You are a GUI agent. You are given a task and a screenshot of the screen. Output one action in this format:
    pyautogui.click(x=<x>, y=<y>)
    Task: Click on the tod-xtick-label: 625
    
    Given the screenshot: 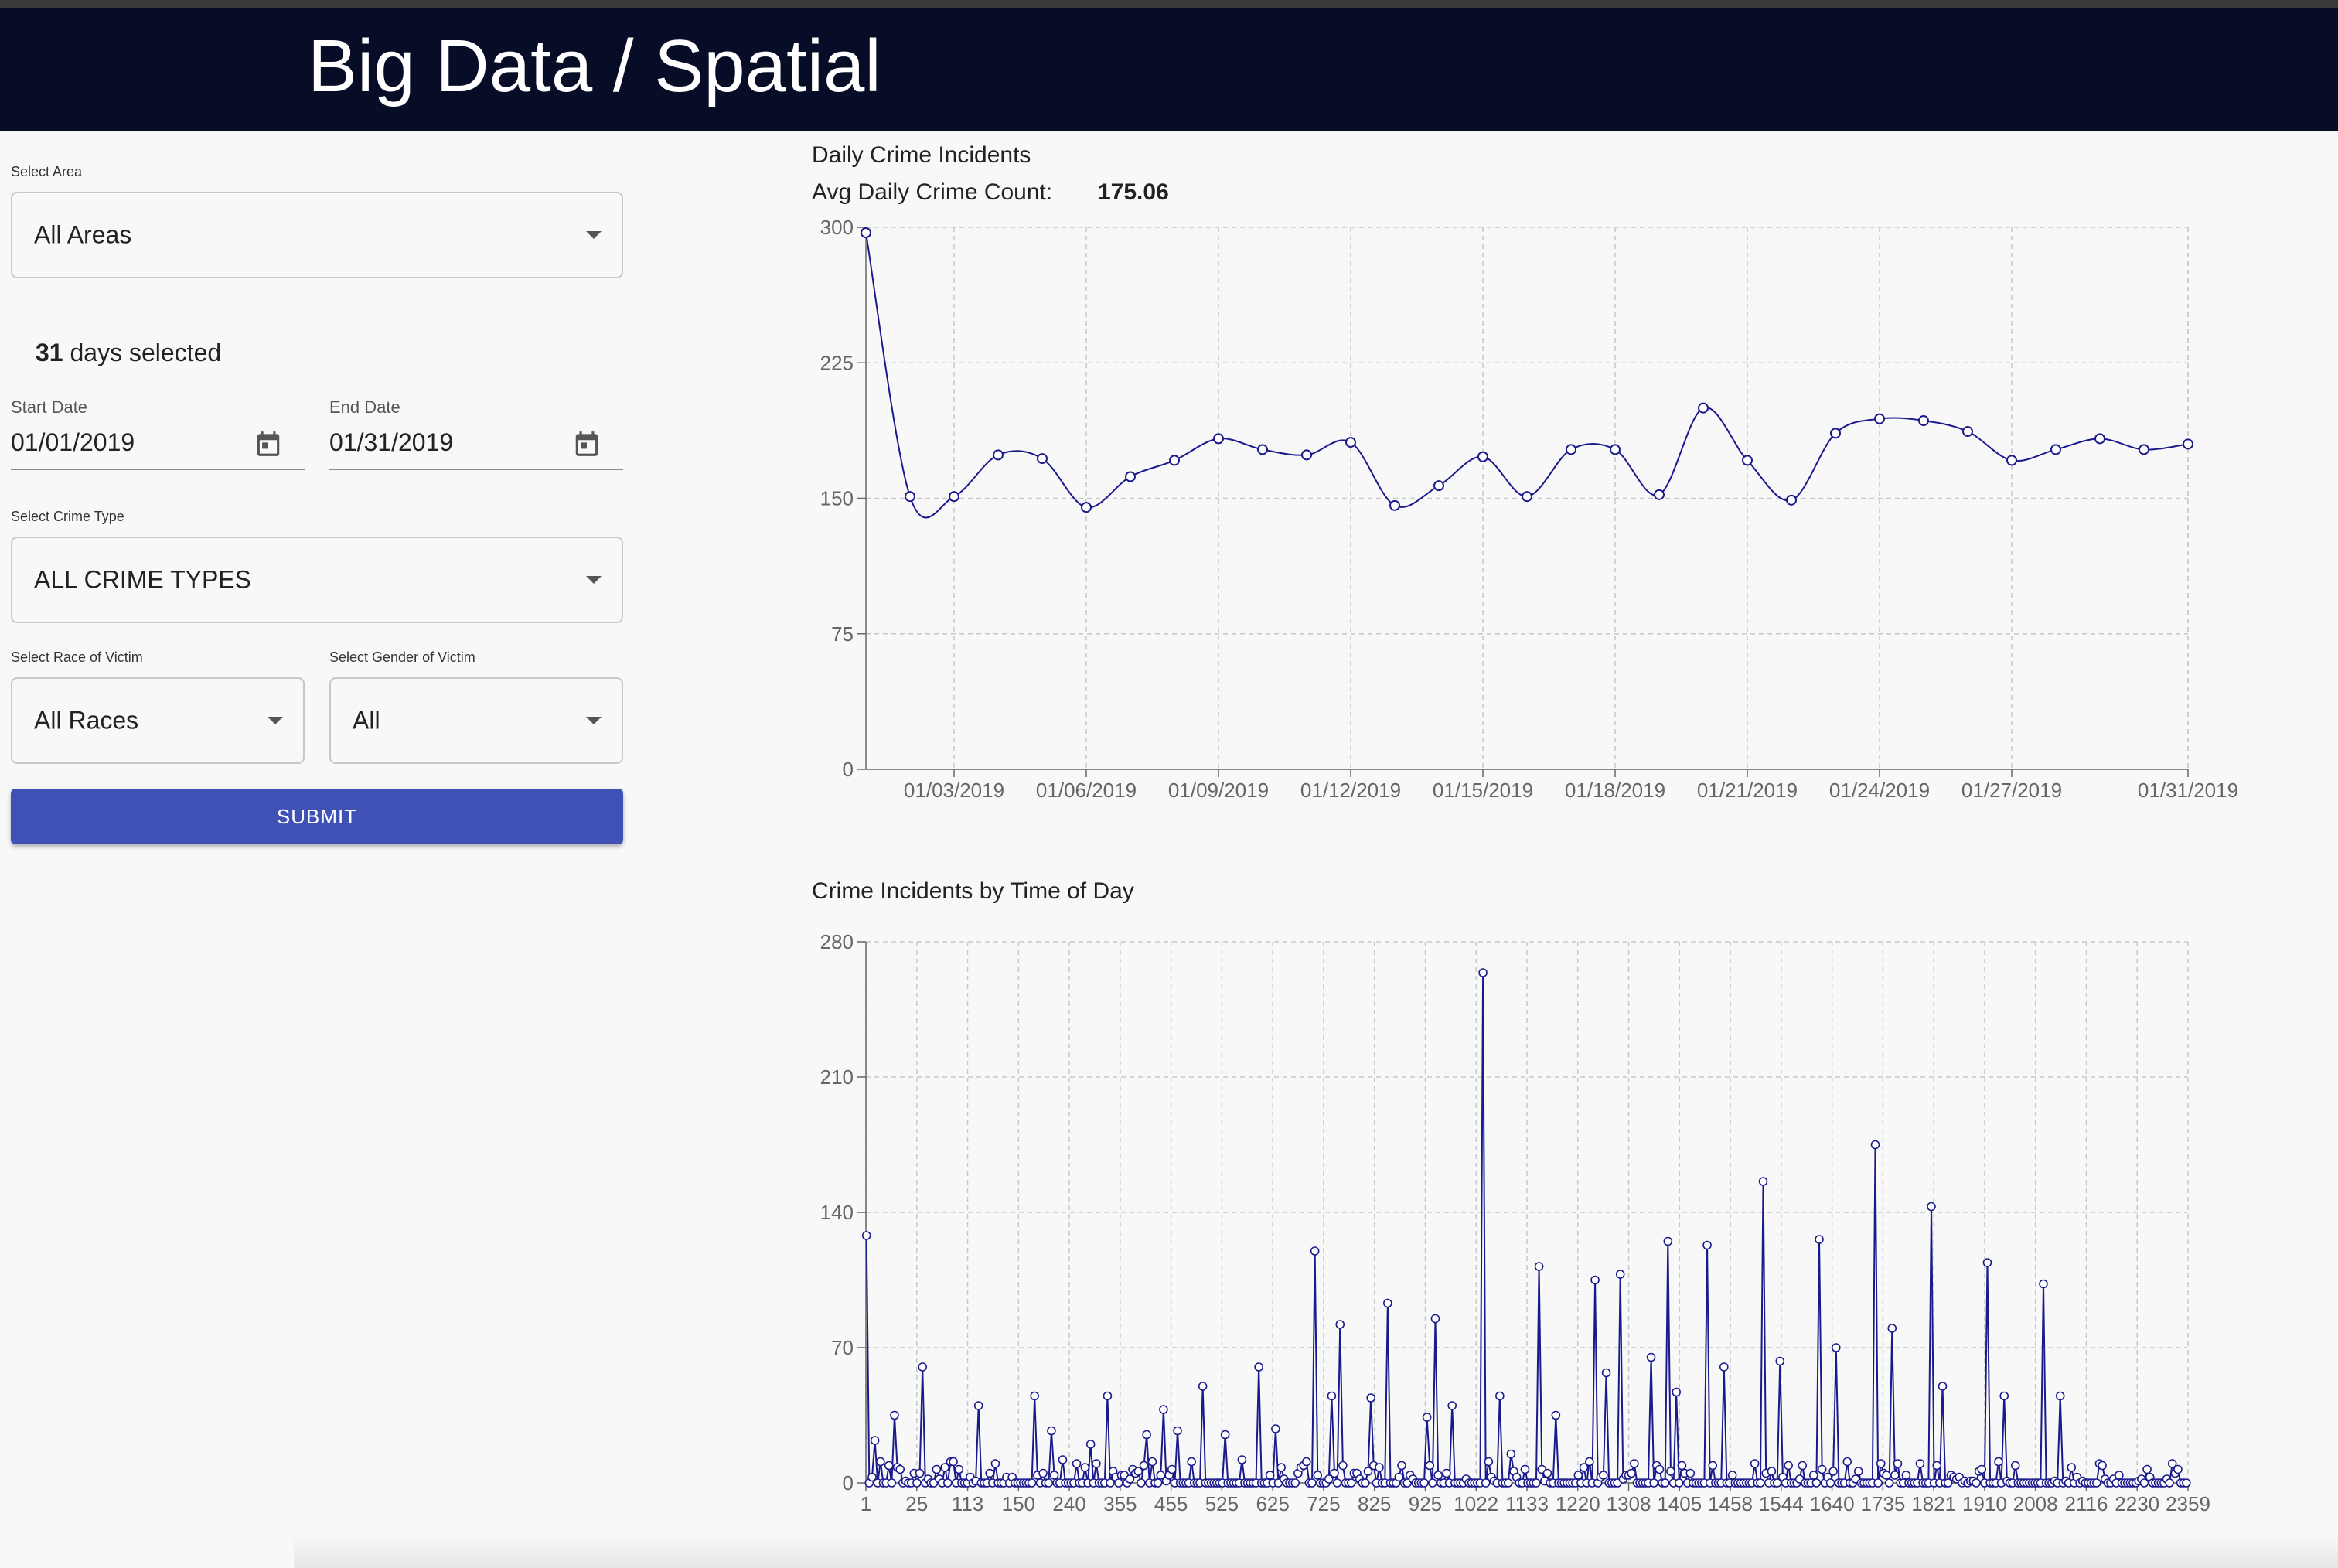 What is the action you would take?
    pyautogui.click(x=1272, y=1503)
    